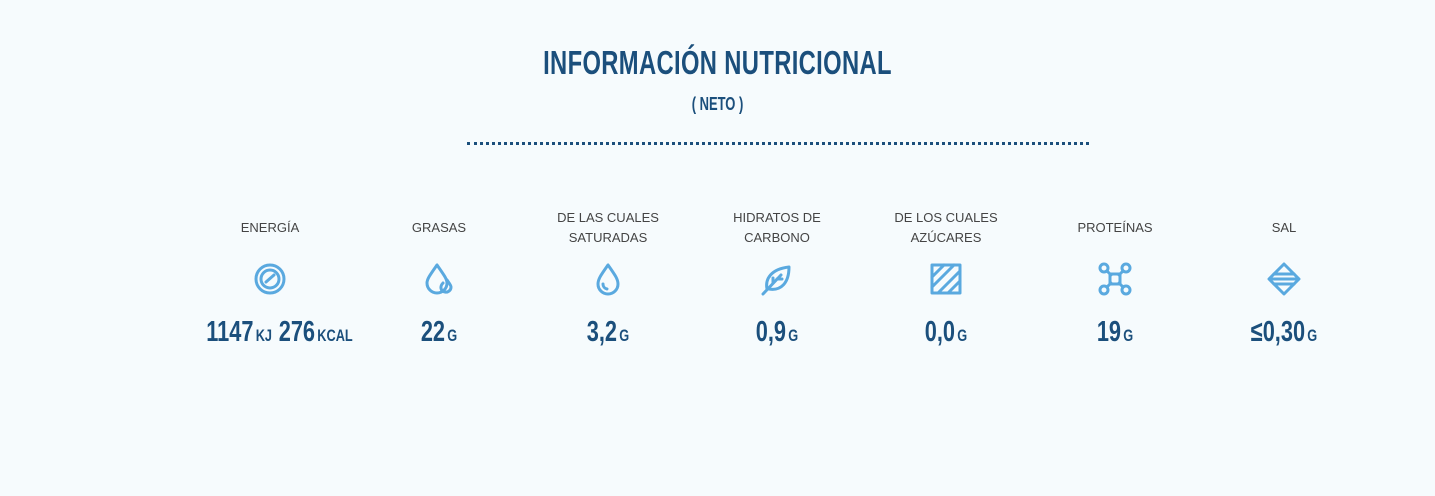 Image resolution: width=1435 pixels, height=496 pixels. What do you see at coordinates (297, 332) in the screenshot?
I see `value-number: 276` at bounding box center [297, 332].